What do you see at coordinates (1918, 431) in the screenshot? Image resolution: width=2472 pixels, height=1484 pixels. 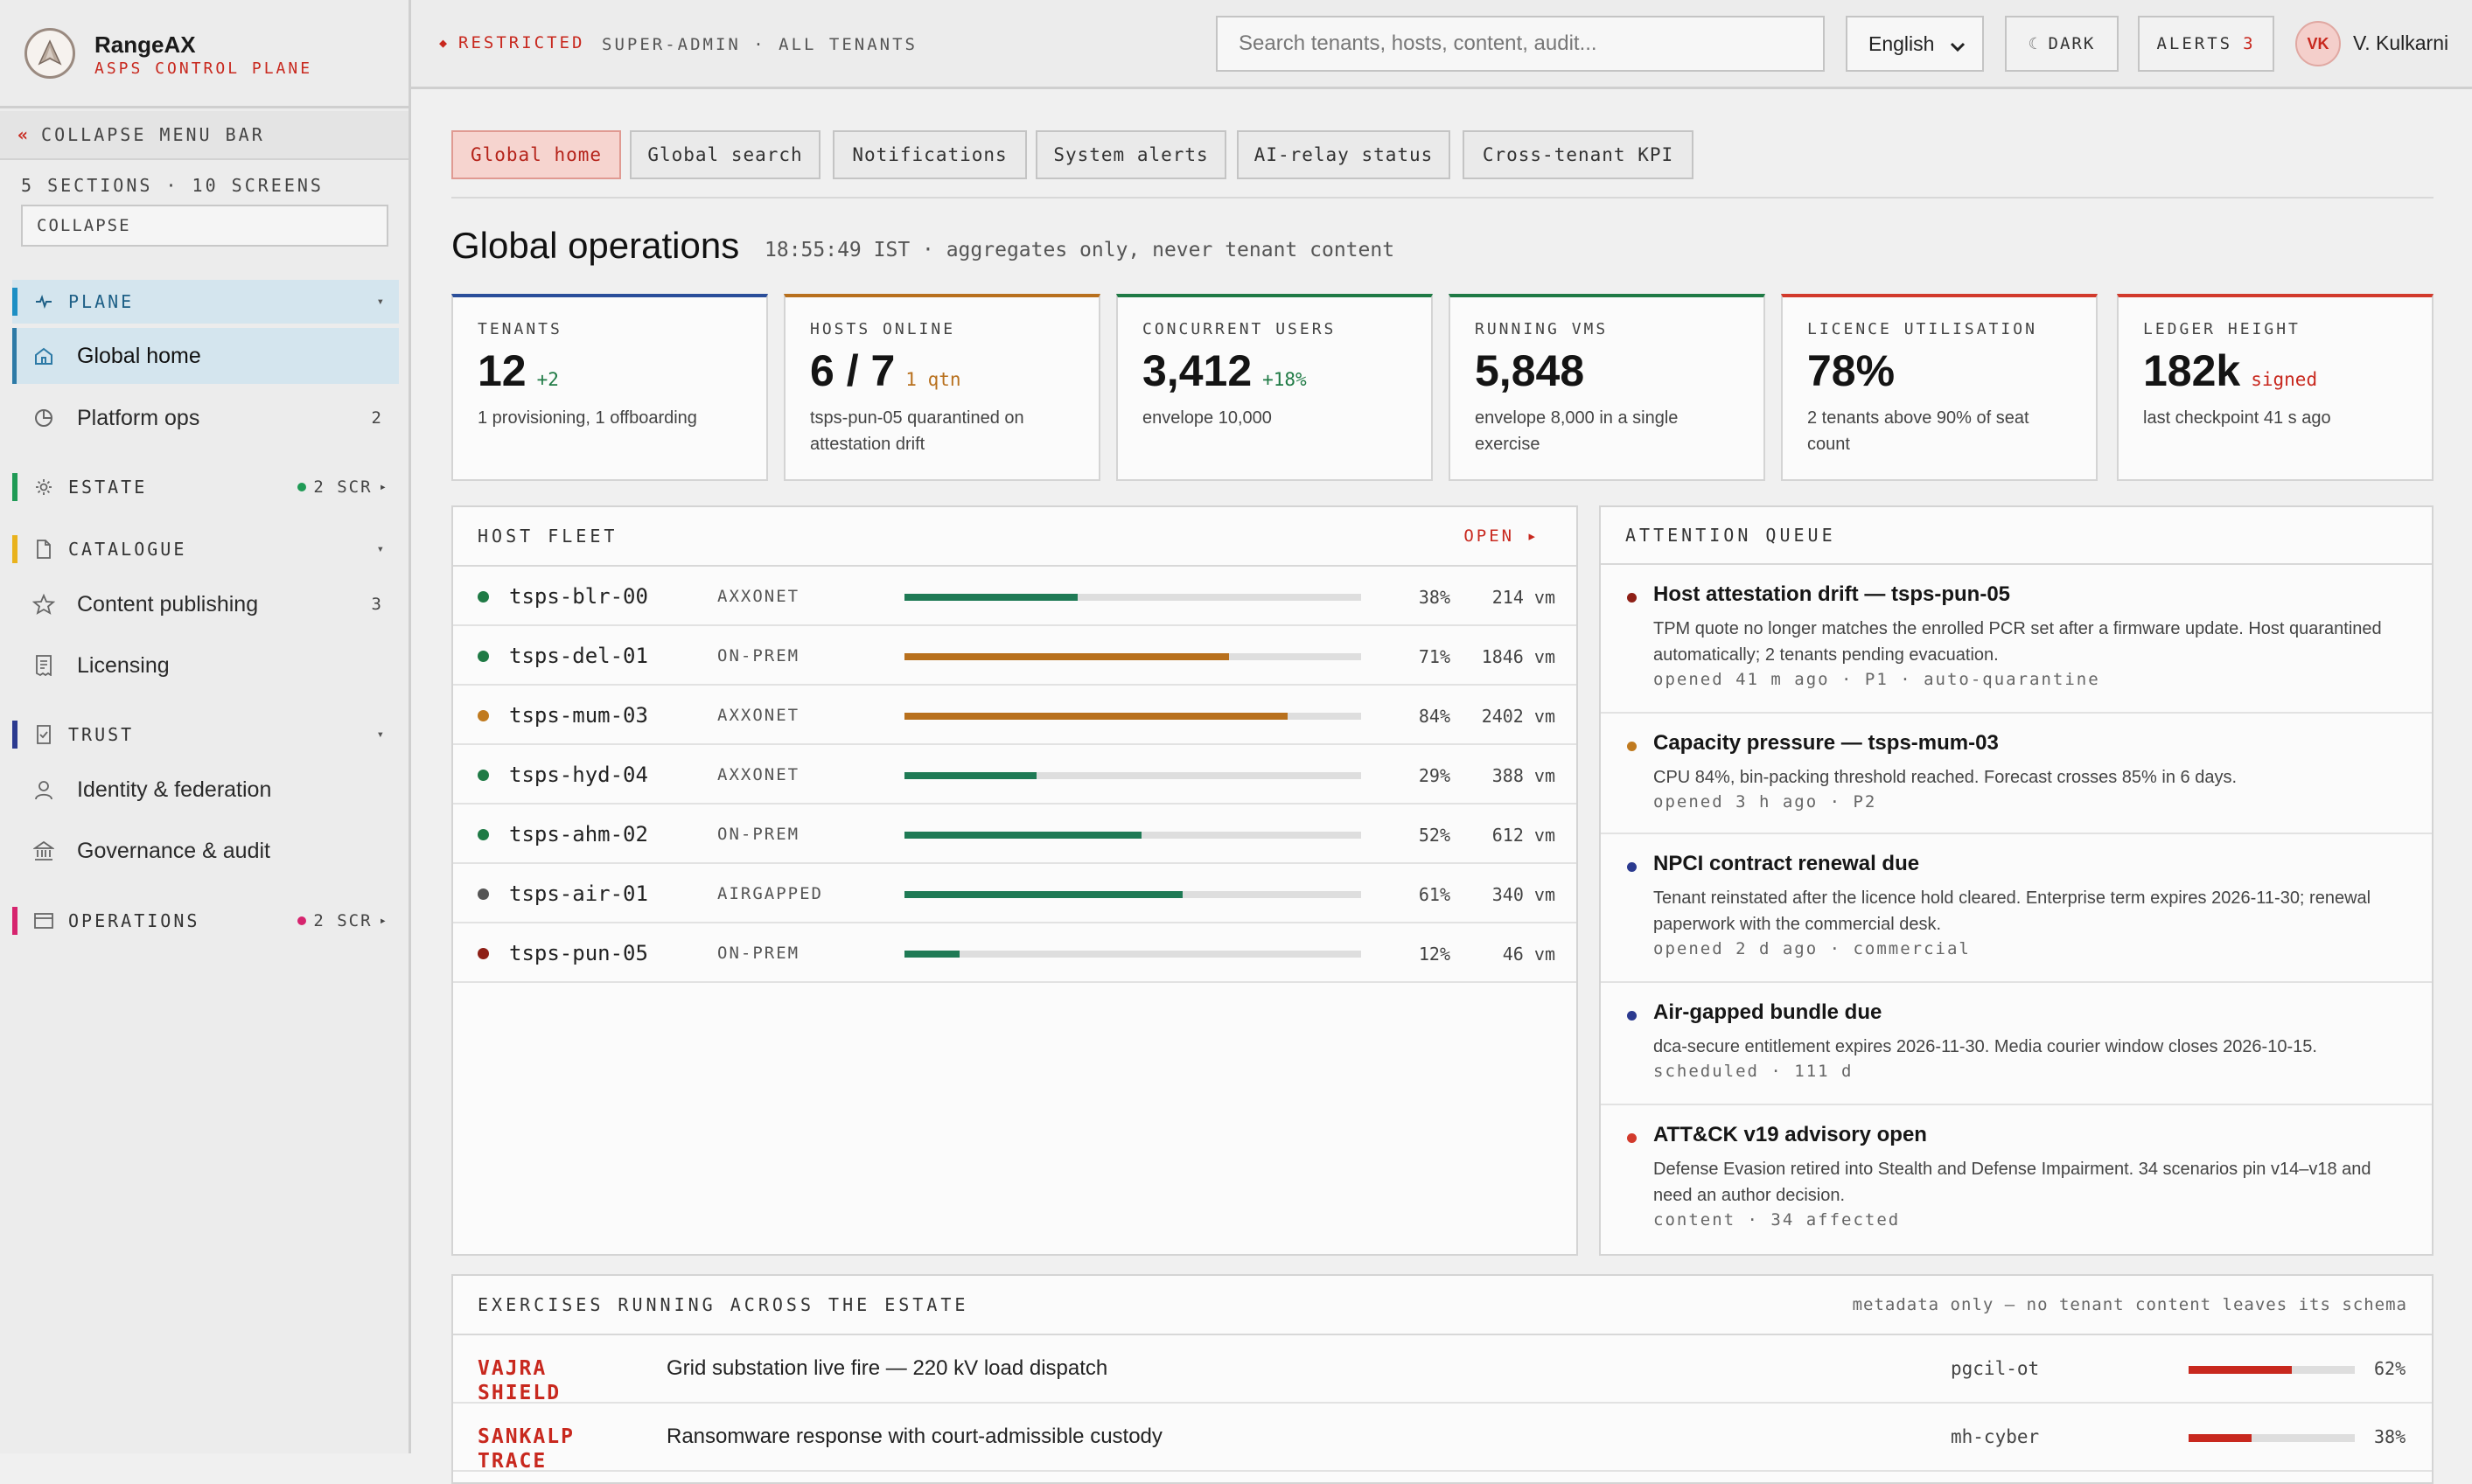 I see `kpi-note: 2 tenants above 90% of seat count` at bounding box center [1918, 431].